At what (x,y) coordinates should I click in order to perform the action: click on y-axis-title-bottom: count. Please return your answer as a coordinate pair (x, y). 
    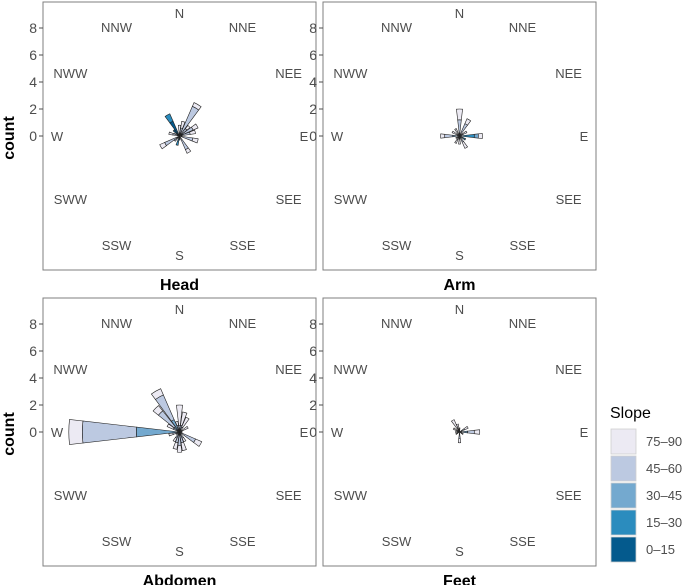
    Looking at the image, I should click on (9, 434).